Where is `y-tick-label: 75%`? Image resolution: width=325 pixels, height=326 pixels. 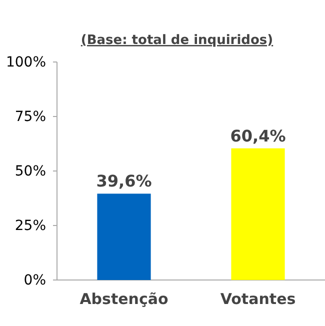 y-tick-label: 75% is located at coordinates (30, 116).